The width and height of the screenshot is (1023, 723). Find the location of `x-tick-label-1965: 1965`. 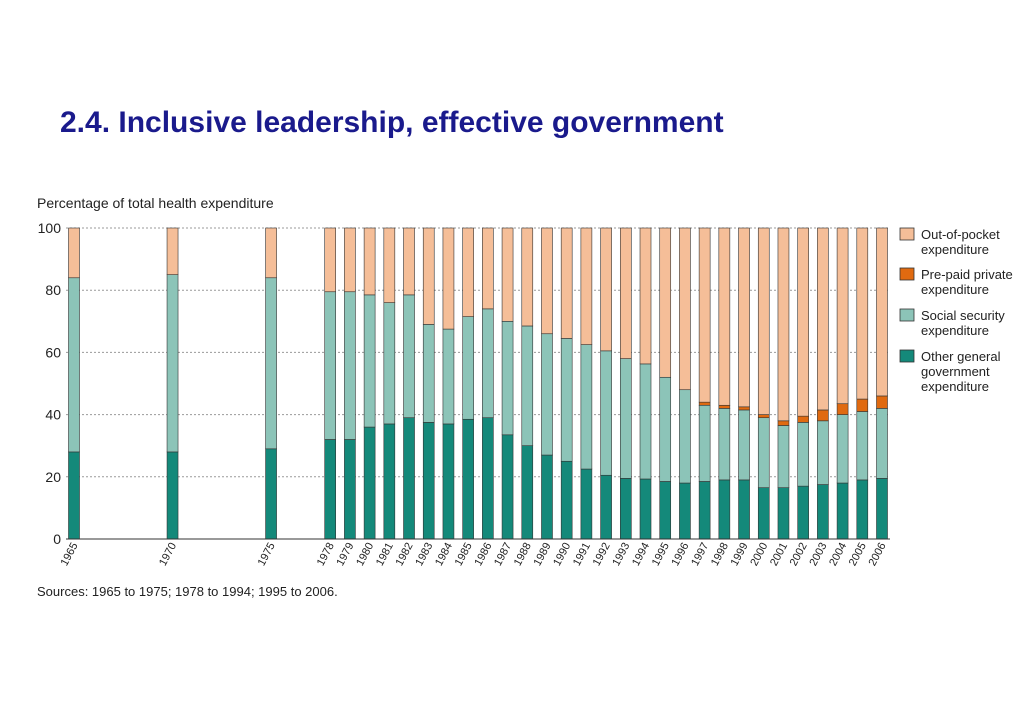

x-tick-label-1965: 1965 is located at coordinates (70, 554).